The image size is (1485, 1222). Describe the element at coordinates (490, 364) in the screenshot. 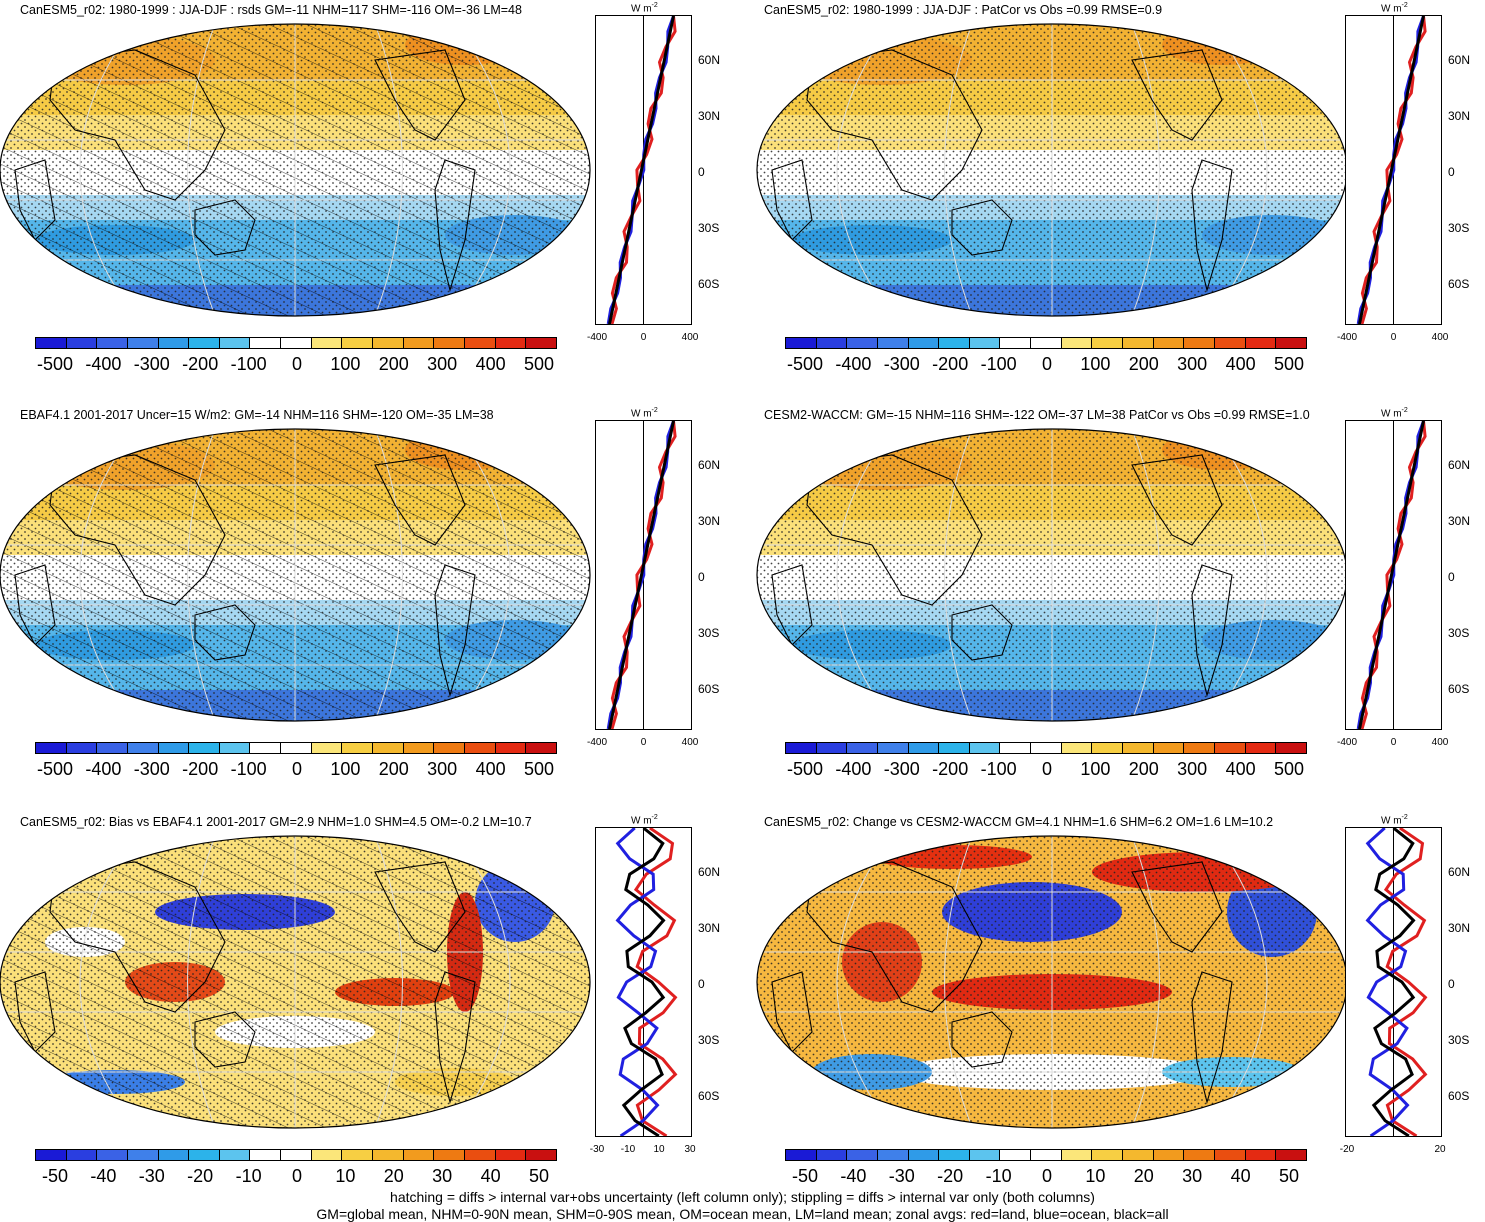

I see `colorbar-tick-label: 400` at that location.